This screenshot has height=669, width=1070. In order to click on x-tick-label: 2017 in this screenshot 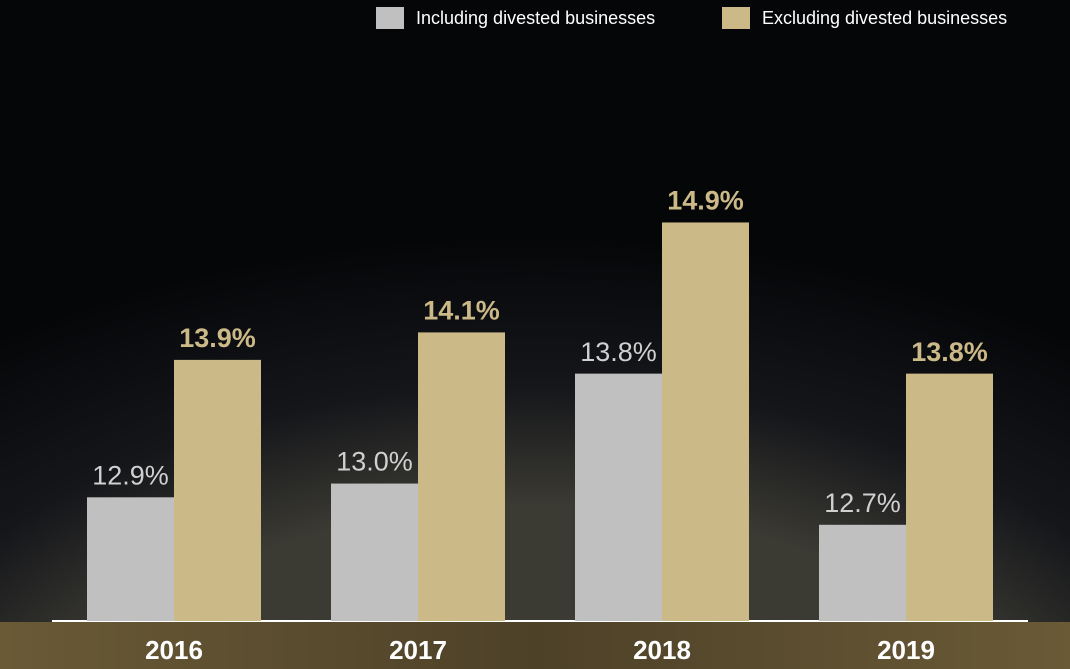, I will do `click(418, 650)`.